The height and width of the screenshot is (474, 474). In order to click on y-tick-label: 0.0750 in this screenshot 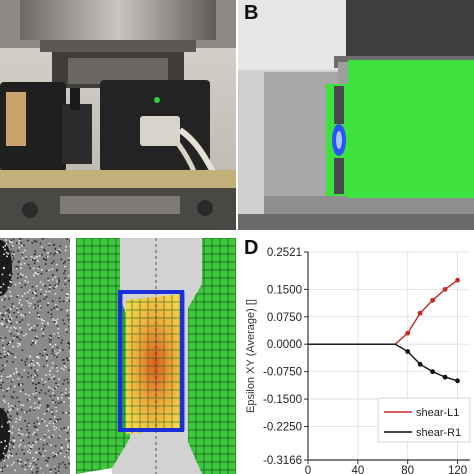, I will do `click(284, 318)`.